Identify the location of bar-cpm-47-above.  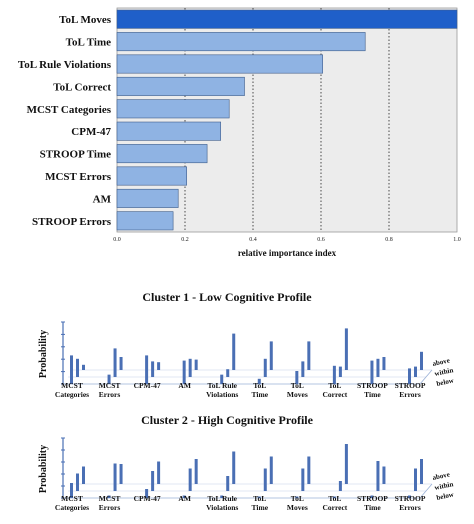
(159, 366).